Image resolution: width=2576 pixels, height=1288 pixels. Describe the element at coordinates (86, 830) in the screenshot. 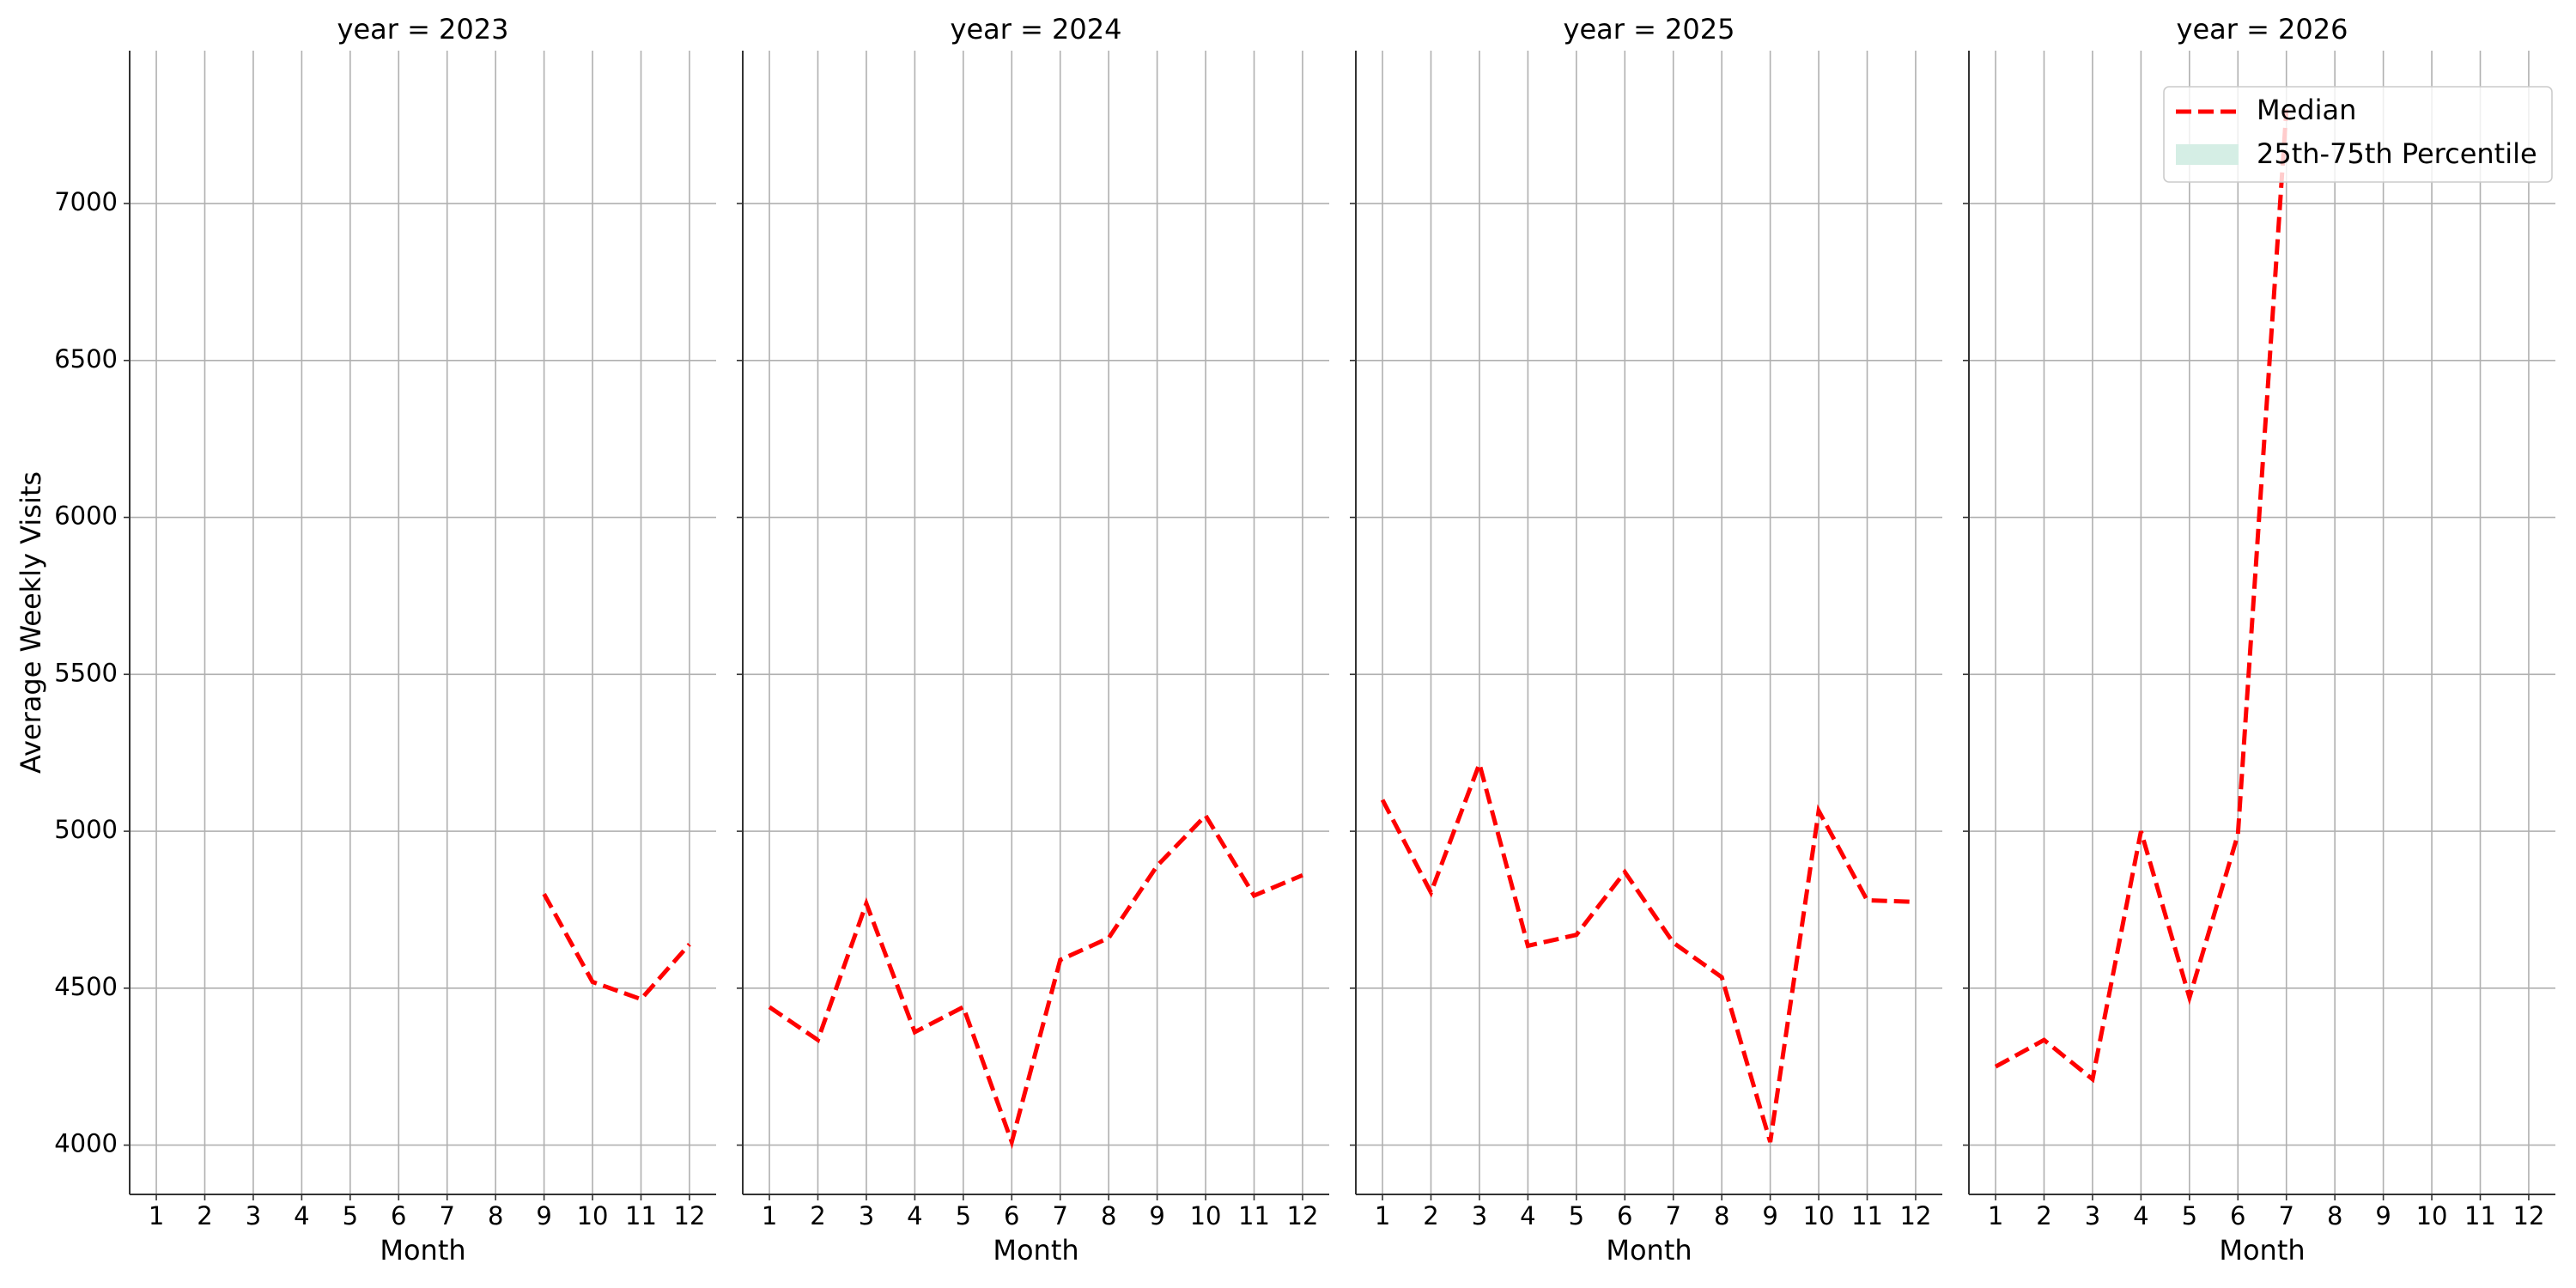

I see `y-tick-label: 5000` at that location.